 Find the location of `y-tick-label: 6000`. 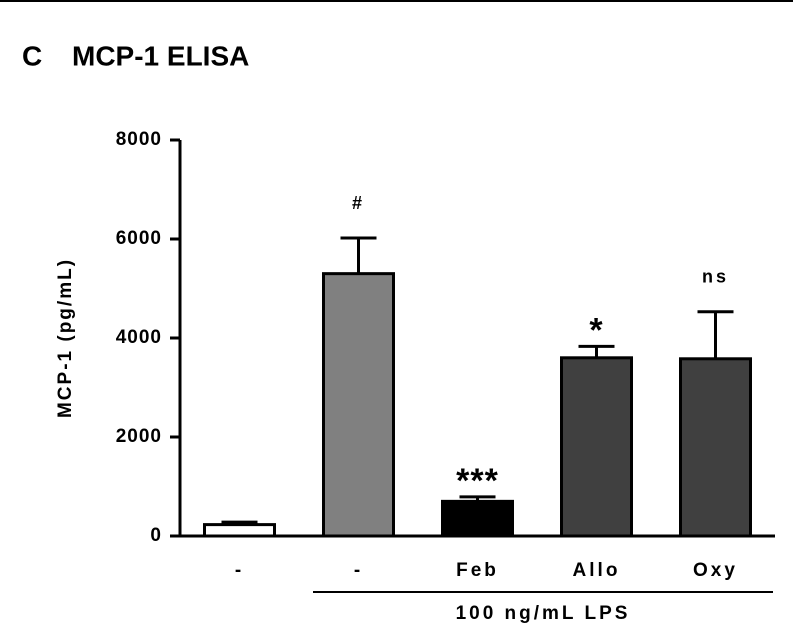

y-tick-label: 6000 is located at coordinates (139, 238).